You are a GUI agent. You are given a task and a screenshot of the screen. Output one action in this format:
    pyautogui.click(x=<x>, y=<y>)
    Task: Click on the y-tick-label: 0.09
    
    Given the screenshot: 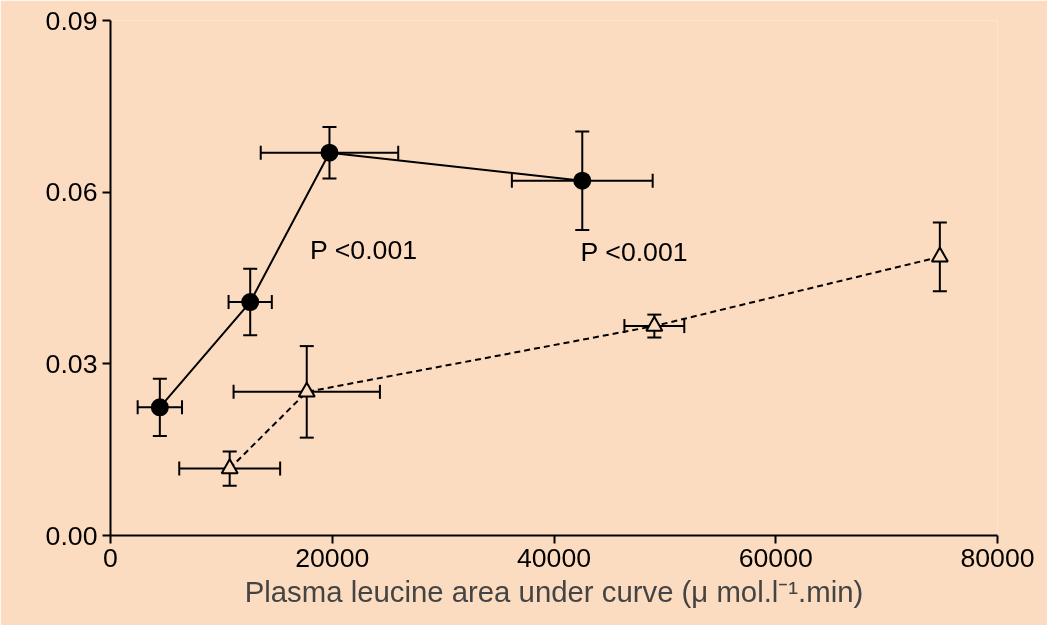 What is the action you would take?
    pyautogui.click(x=71, y=20)
    